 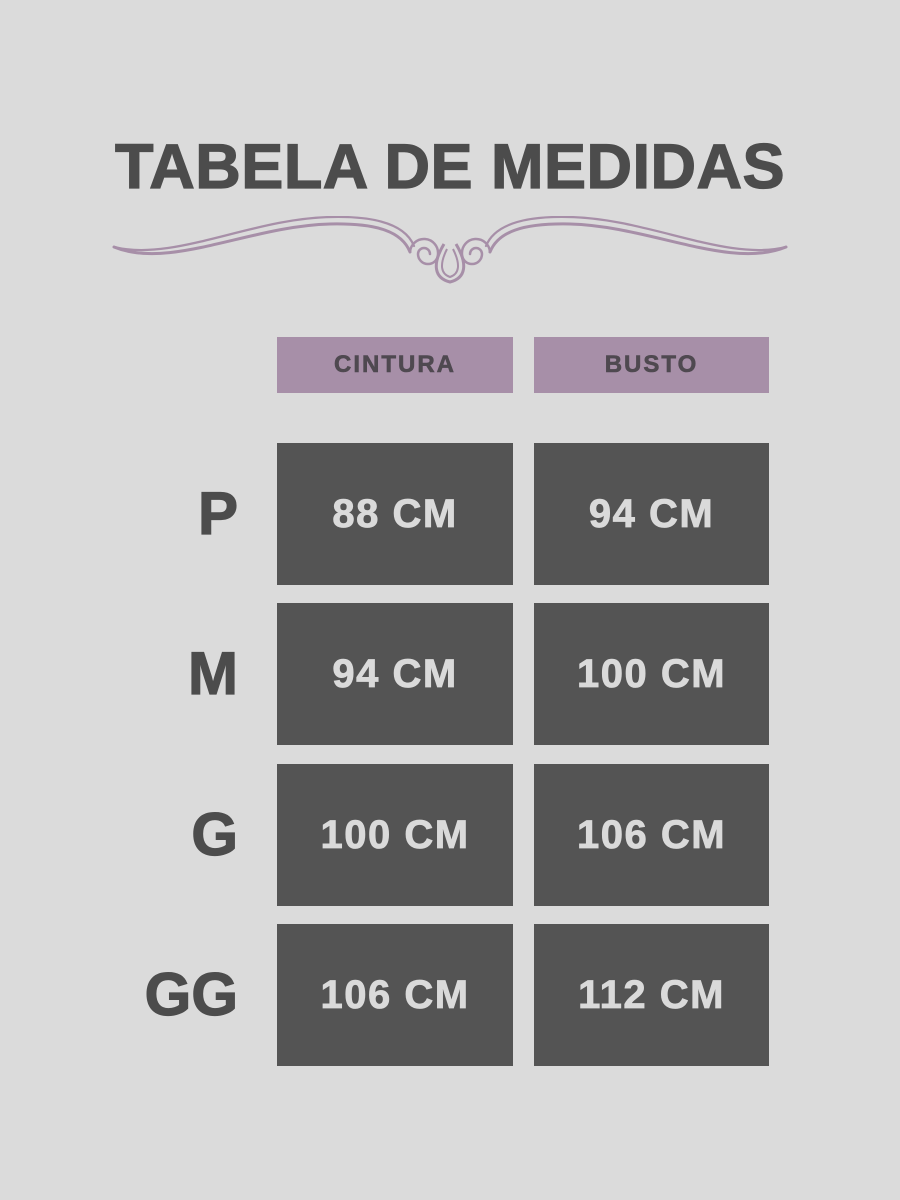 I want to click on column-header-cintura: CINTURA, so click(x=395, y=365).